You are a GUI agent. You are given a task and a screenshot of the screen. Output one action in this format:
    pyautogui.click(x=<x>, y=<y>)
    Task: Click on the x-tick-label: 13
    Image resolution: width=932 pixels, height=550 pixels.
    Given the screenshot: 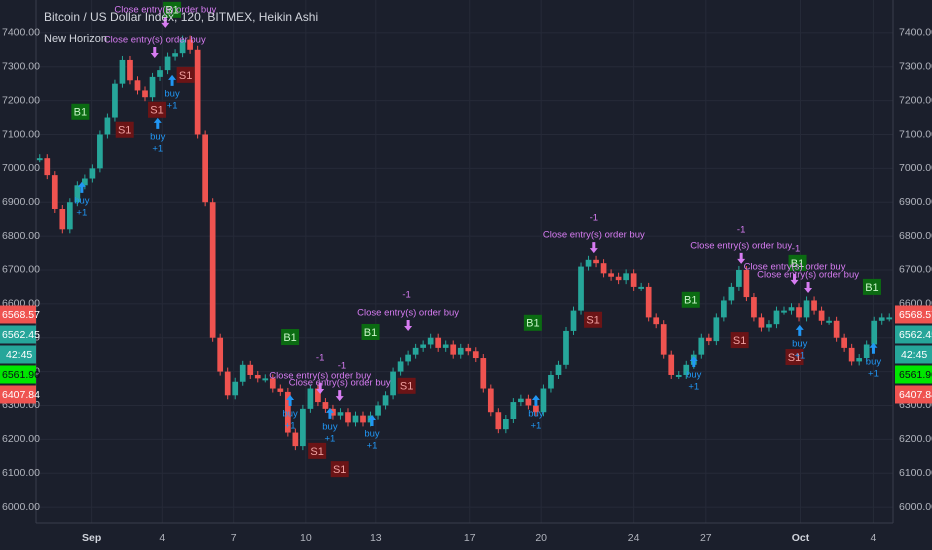 What is the action you would take?
    pyautogui.click(x=376, y=538)
    